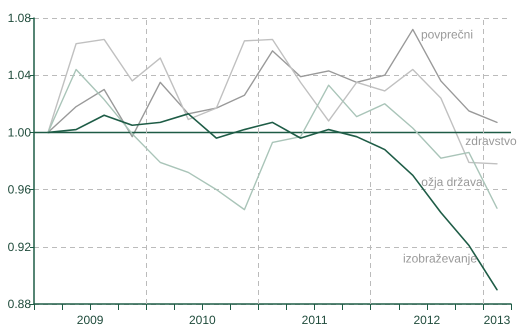 The width and height of the screenshot is (526, 335). I want to click on x-tick-label: 2009, so click(90, 320).